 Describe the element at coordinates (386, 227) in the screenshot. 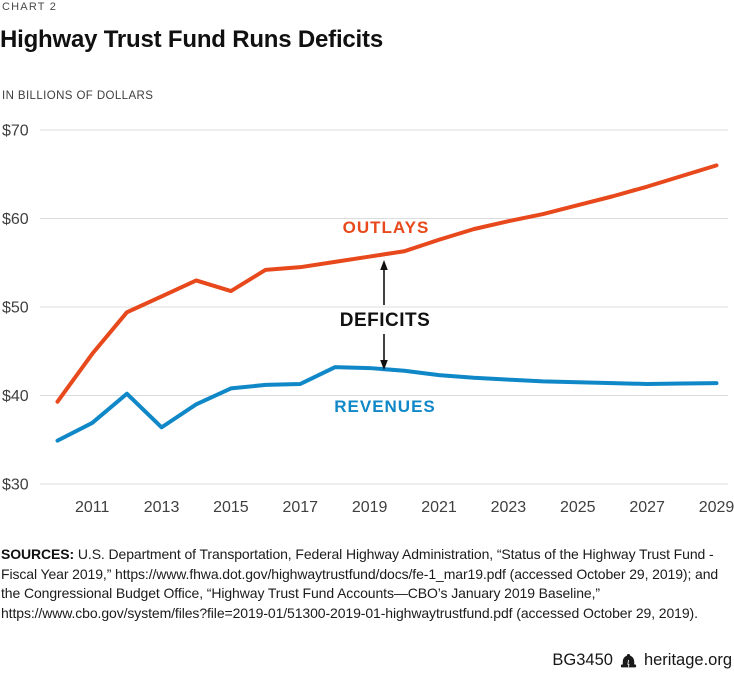

I see `outlays-series-label: OUTLAYS` at that location.